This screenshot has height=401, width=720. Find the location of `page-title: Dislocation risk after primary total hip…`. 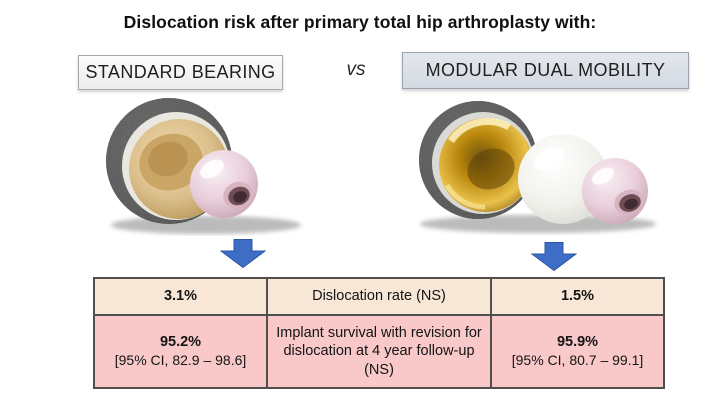

page-title: Dislocation risk after primary total hip… is located at coordinates (360, 22).